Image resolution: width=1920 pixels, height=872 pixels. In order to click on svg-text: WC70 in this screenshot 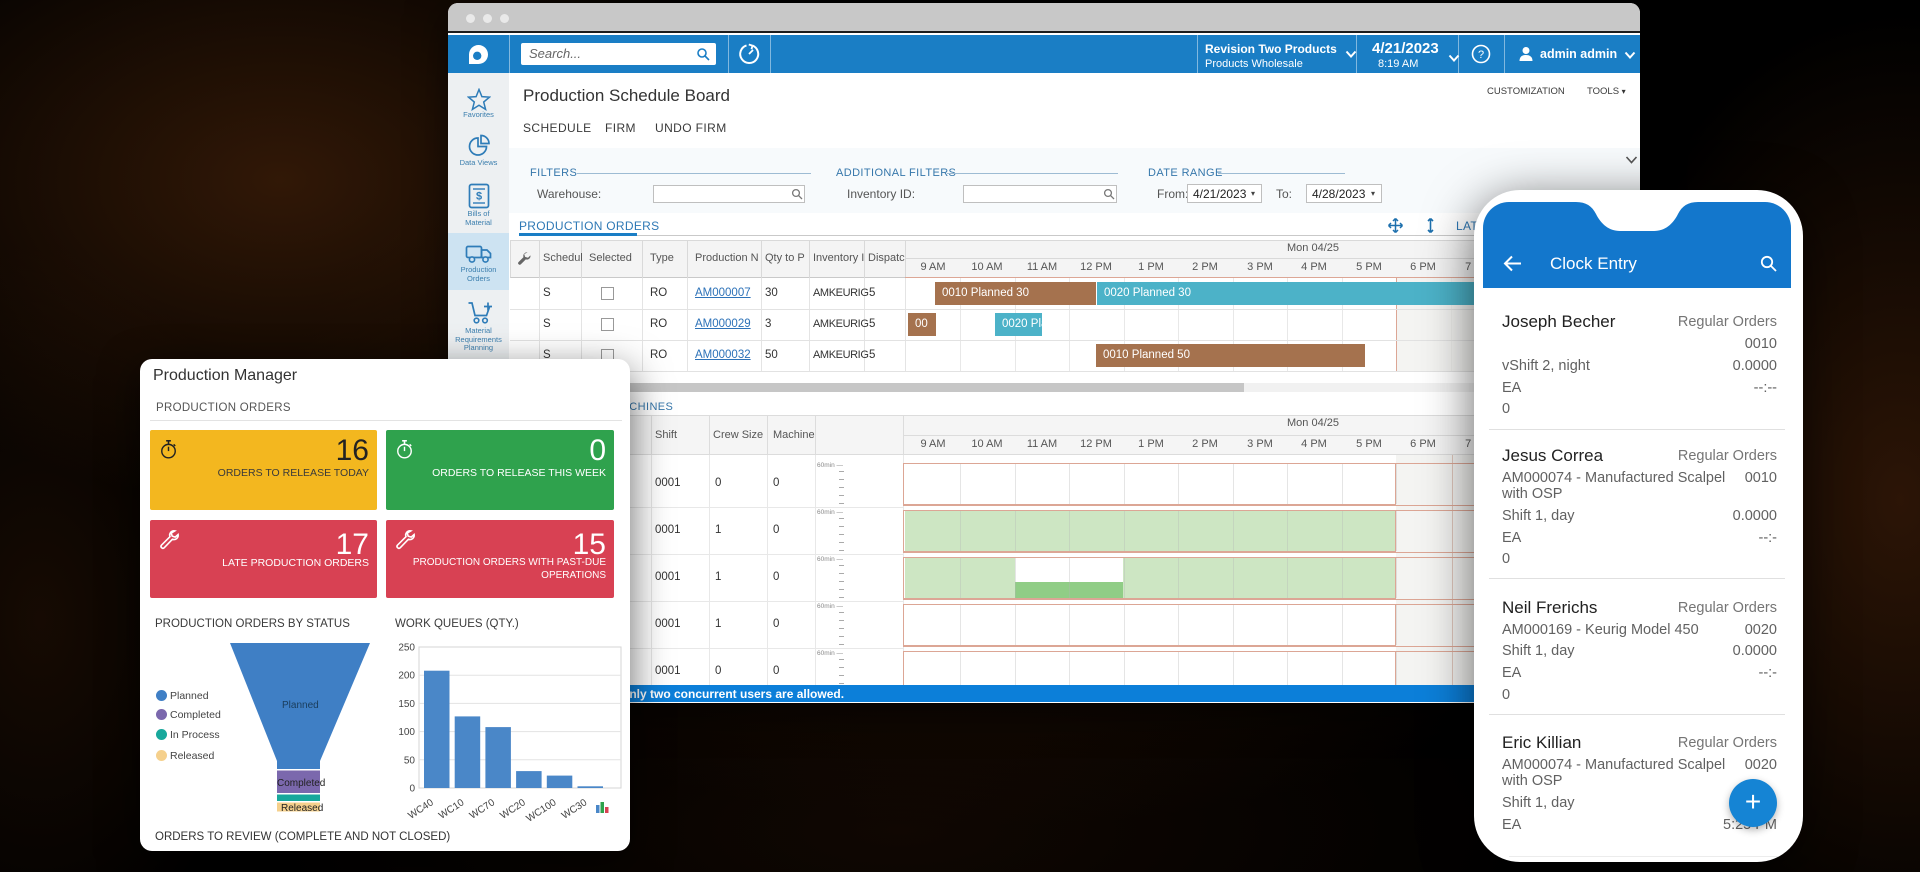, I will do `click(483, 809)`.